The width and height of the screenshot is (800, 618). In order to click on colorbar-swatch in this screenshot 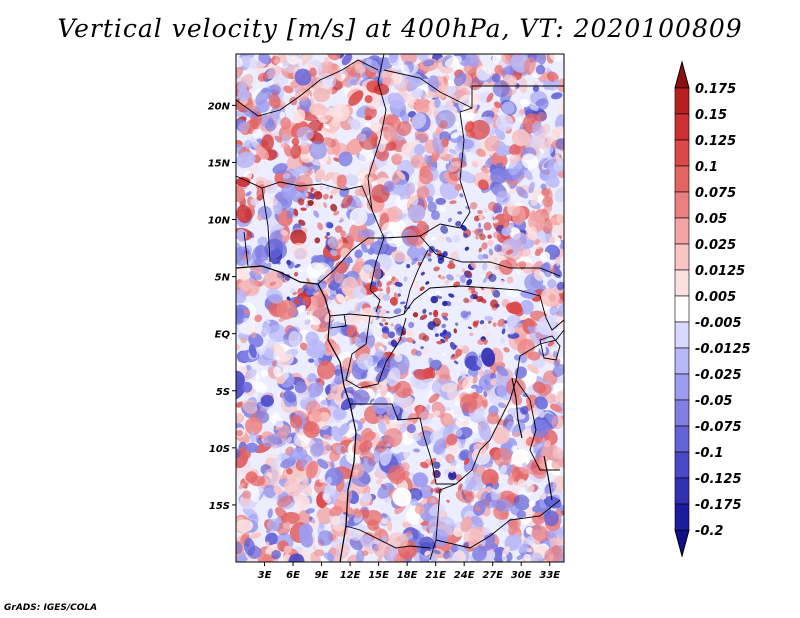, I will do `click(682, 231)`.